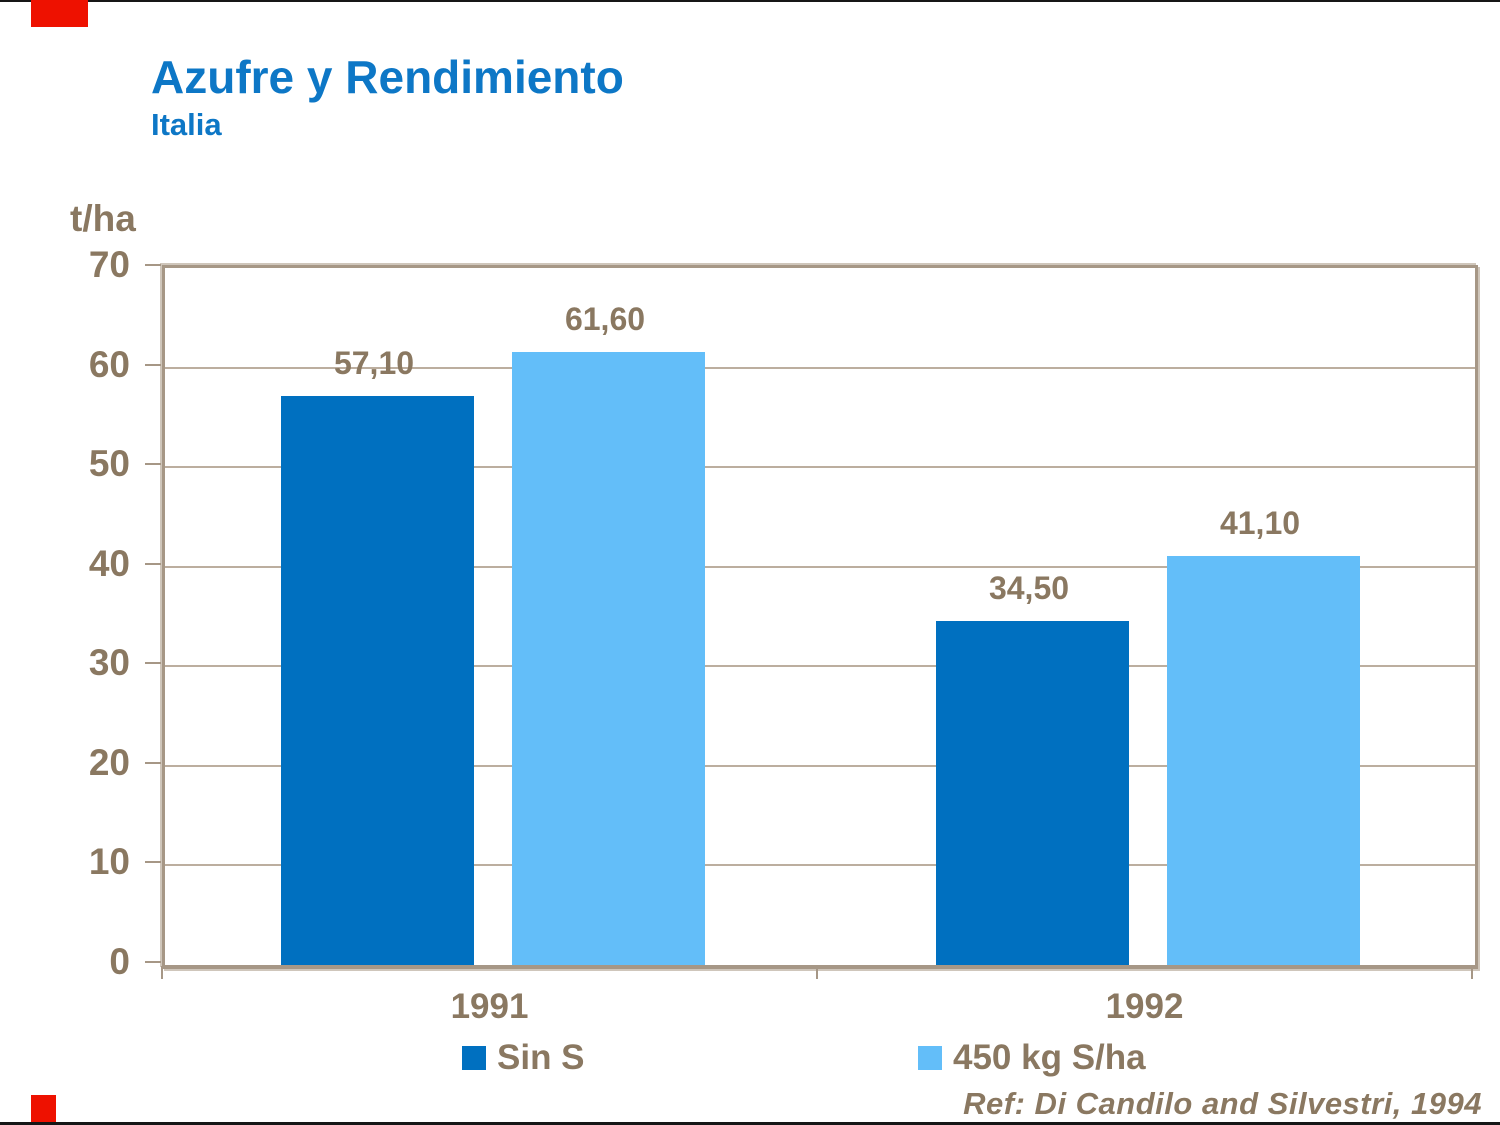  What do you see at coordinates (59, 13) in the screenshot?
I see `red-accent-top` at bounding box center [59, 13].